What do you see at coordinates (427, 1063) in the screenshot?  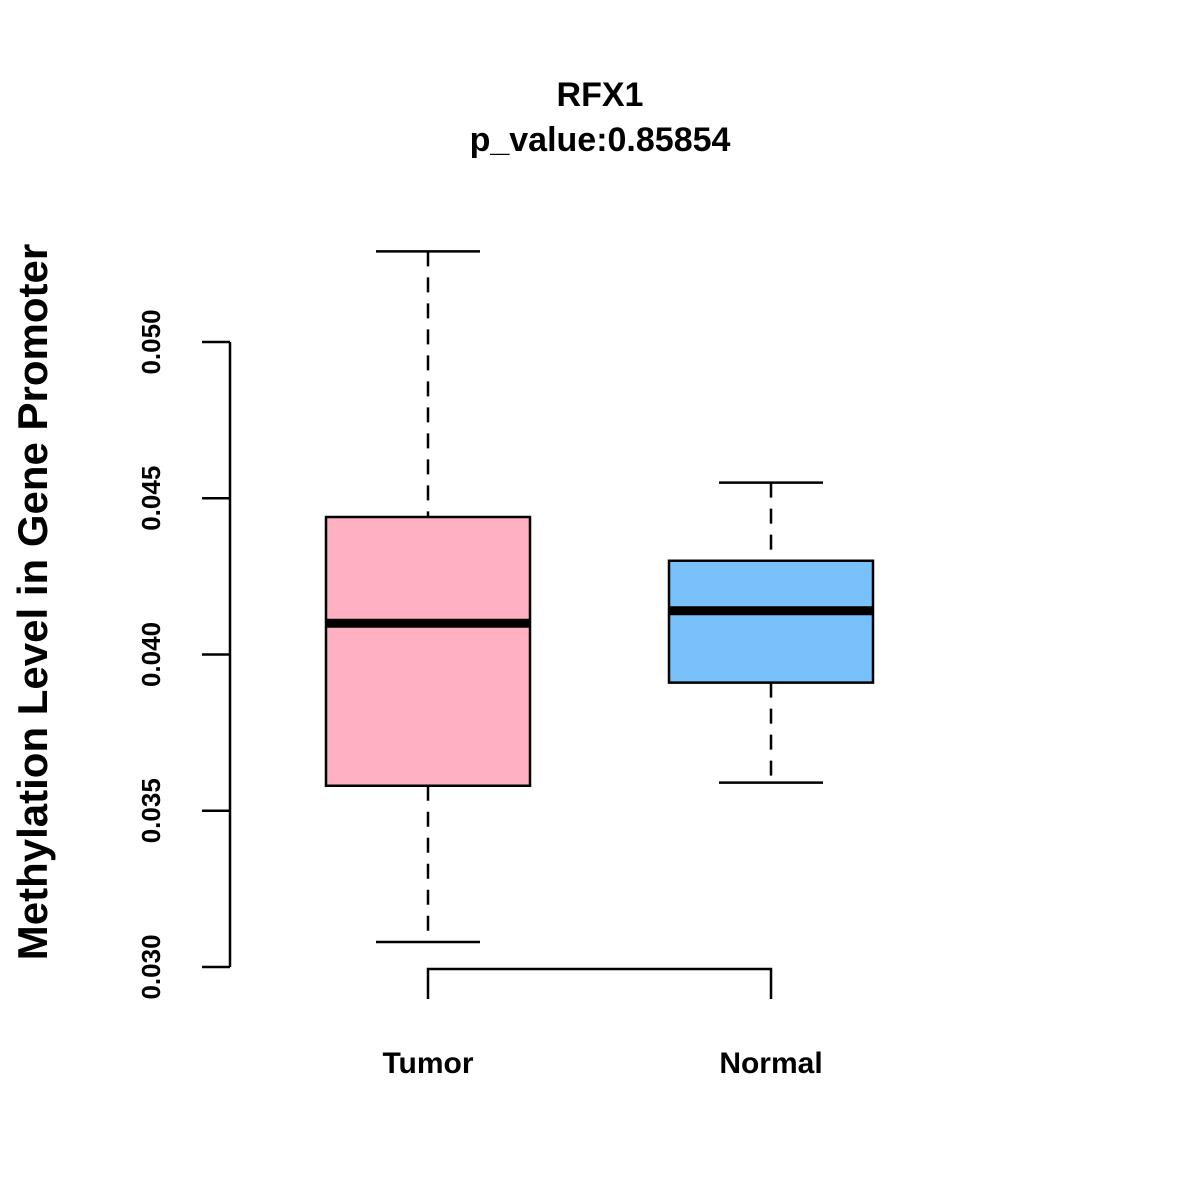 I see `x-category-label: Tumor` at bounding box center [427, 1063].